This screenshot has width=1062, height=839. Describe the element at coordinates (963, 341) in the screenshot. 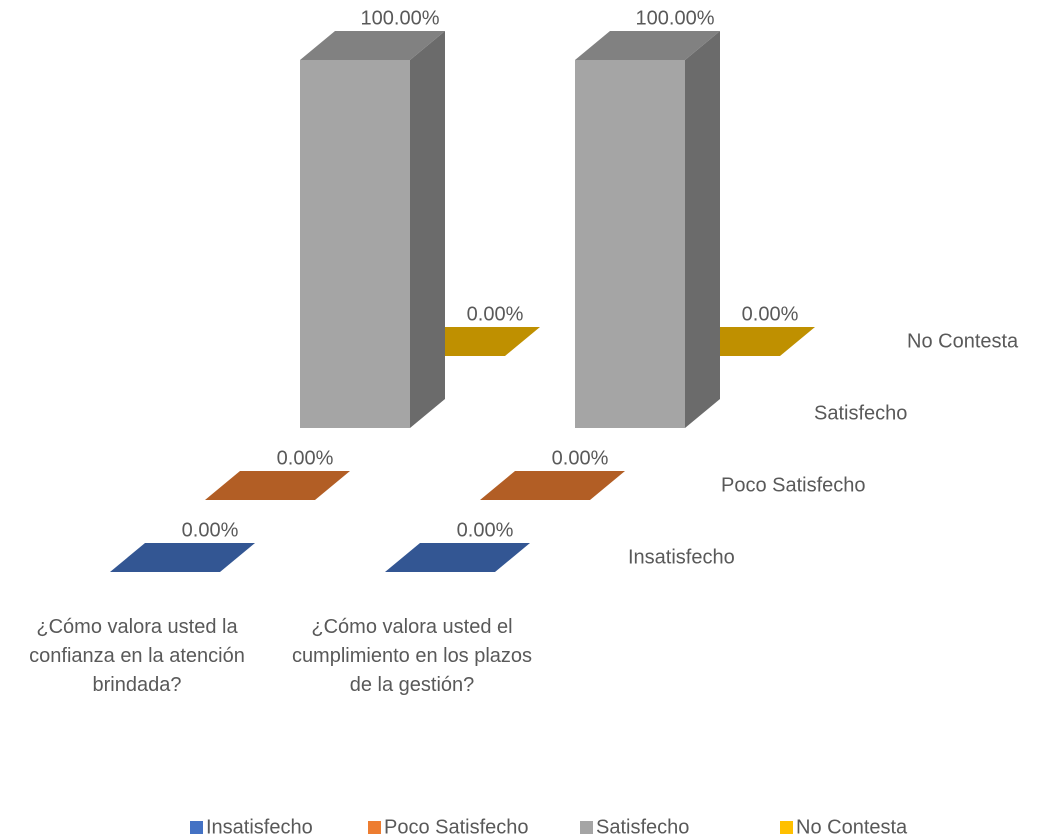

I see `depth-axis-label: No Contesta` at that location.